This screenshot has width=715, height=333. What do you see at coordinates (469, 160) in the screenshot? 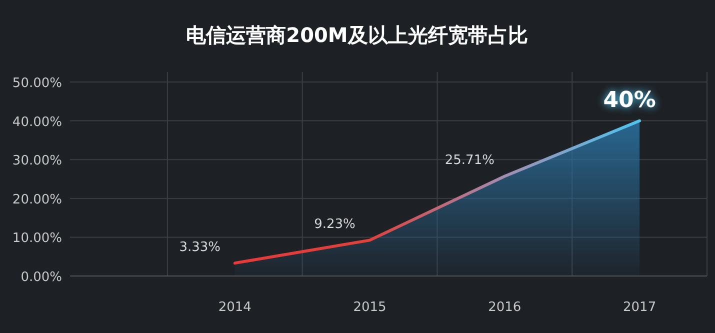
I see `text: 25.71%` at bounding box center [469, 160].